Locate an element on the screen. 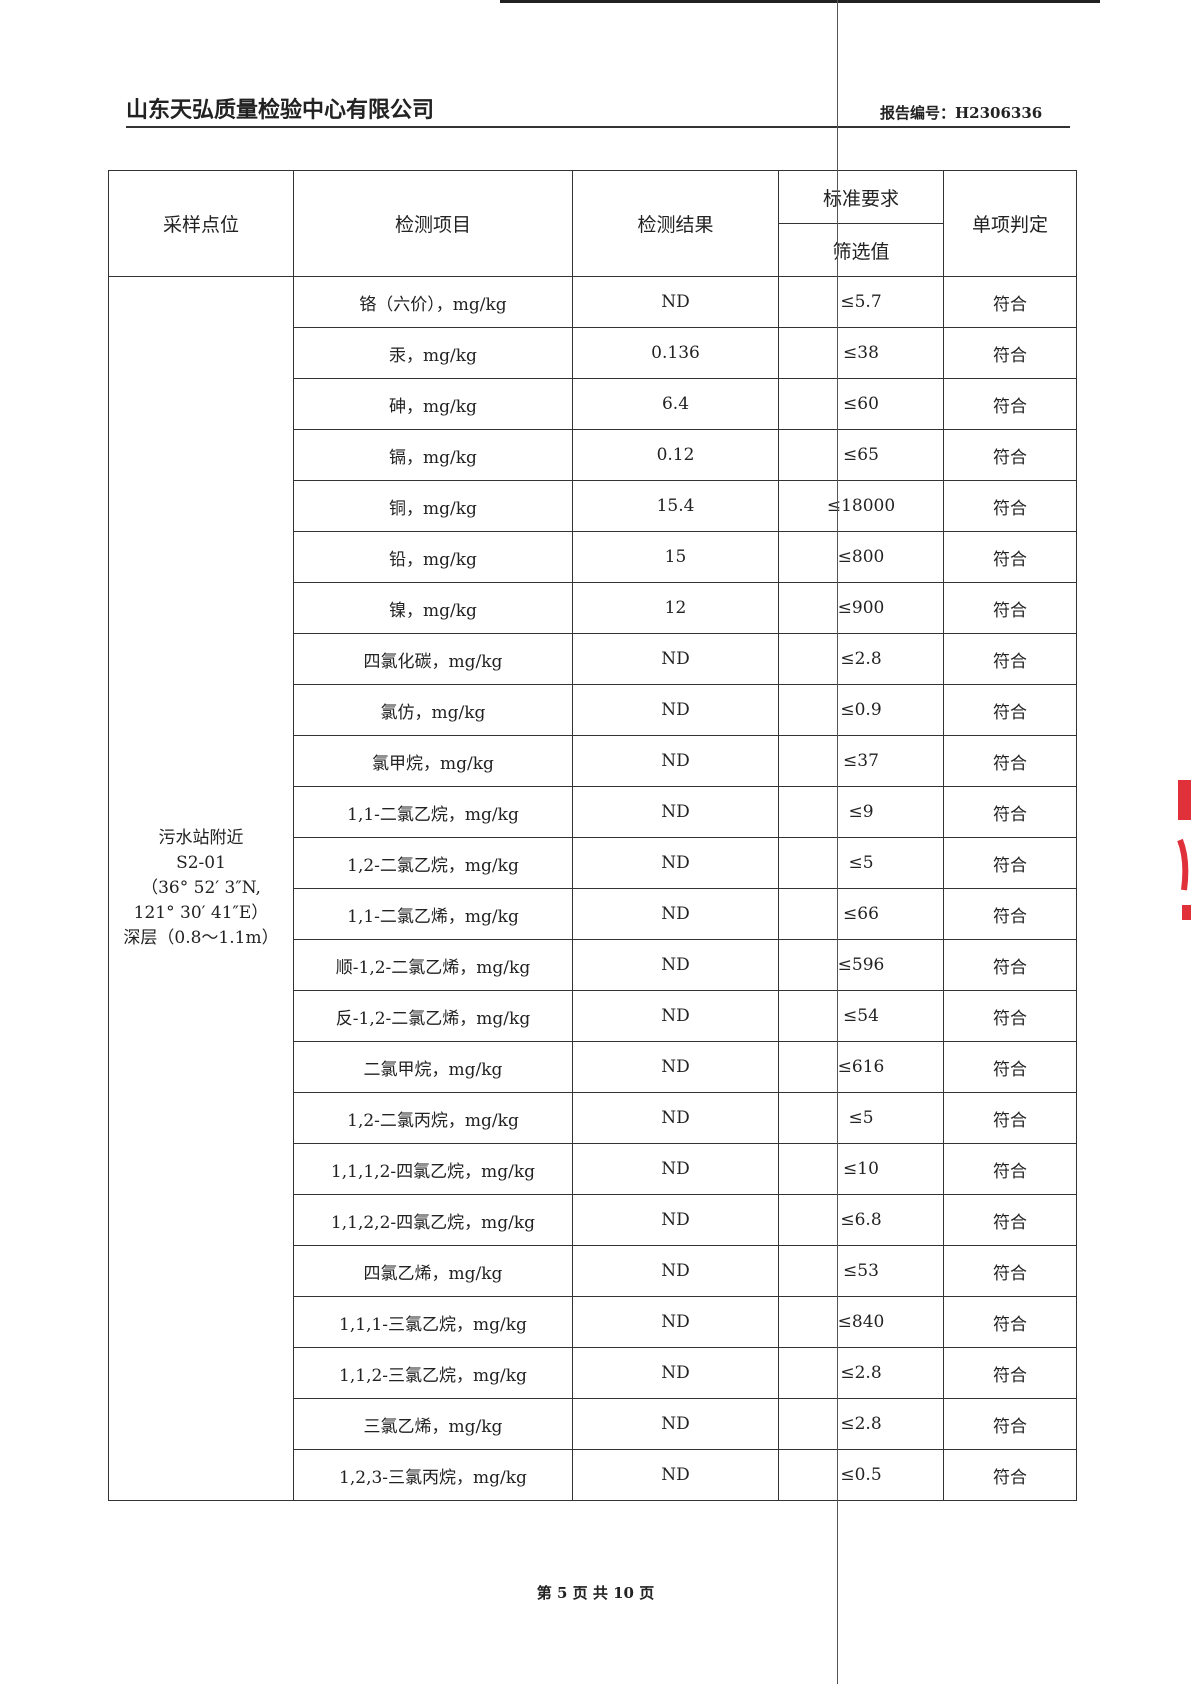  table-row: 二氯甲烷，mg/kg ND ≤616 符合 is located at coordinates (593, 1067).